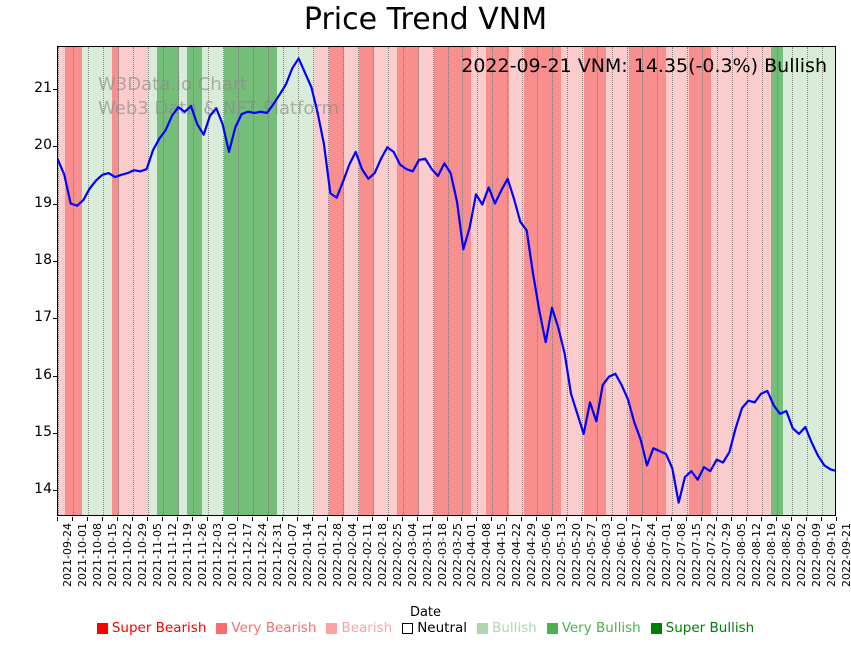 The width and height of the screenshot is (851, 646). I want to click on x-axis-tick-label: 2021-11-05, so click(157, 555).